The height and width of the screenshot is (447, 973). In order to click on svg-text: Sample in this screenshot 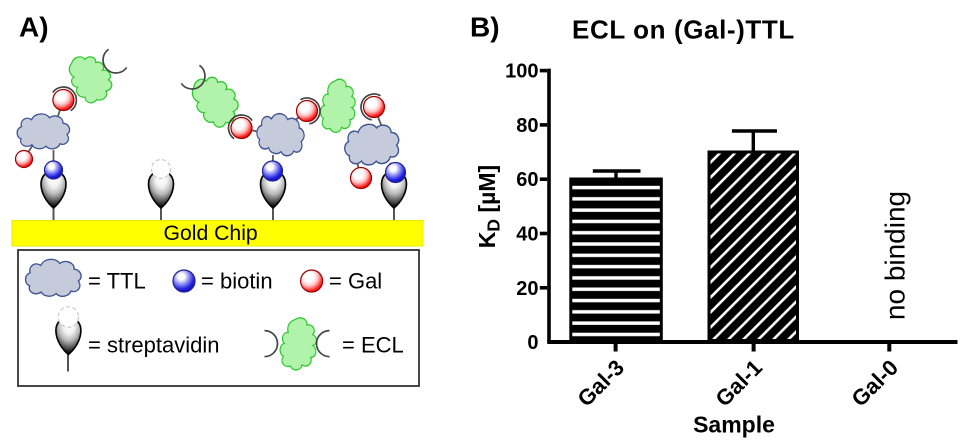, I will do `click(734, 425)`.